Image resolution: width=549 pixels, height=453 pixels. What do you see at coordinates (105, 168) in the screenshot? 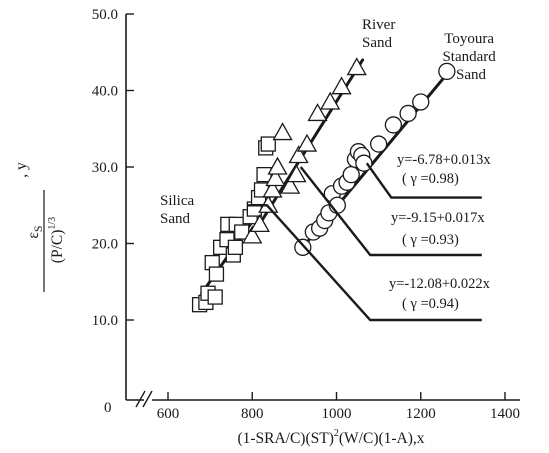
I see `y-tick-label: 30.0` at bounding box center [105, 168].